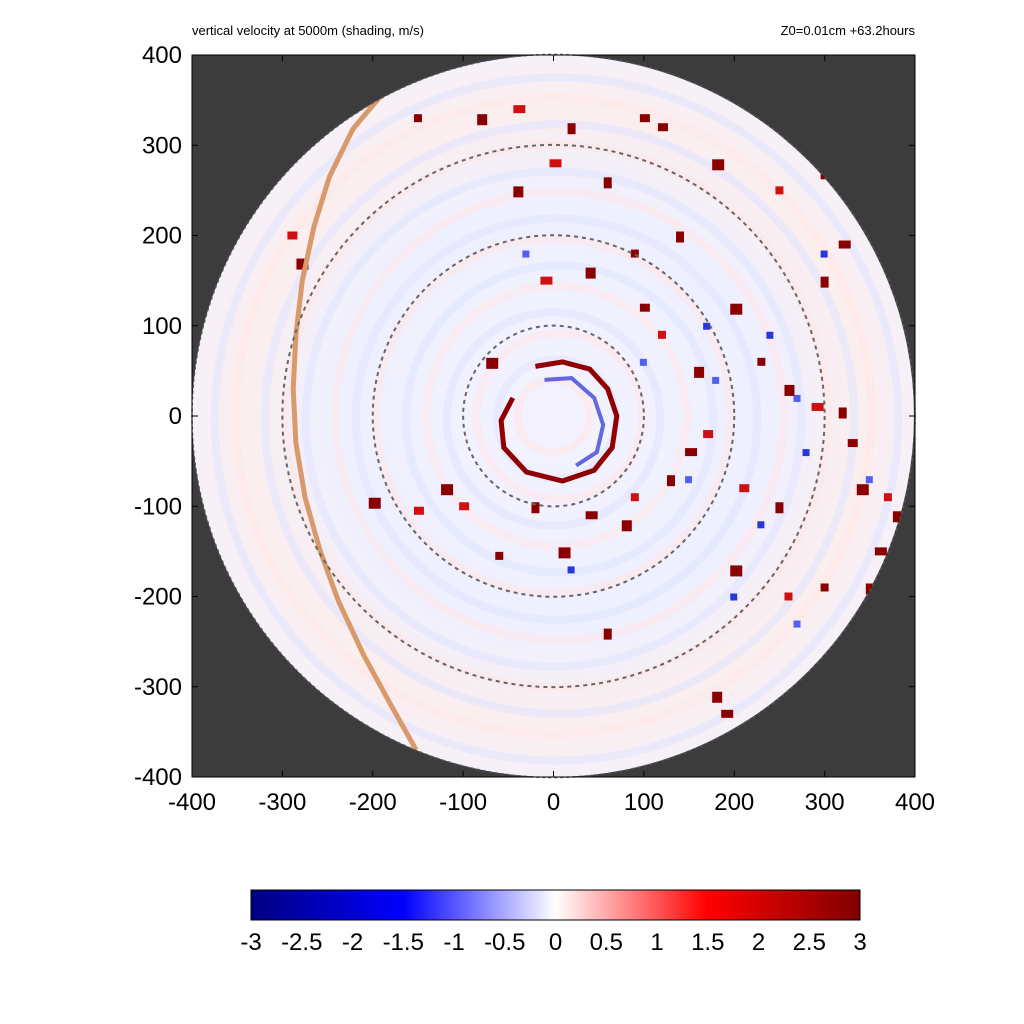 The width and height of the screenshot is (1024, 1024). I want to click on downdraft-cells, so click(697, 439).